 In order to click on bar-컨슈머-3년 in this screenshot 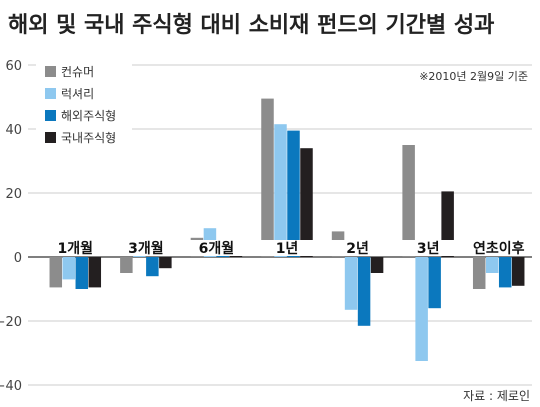, I will do `click(408, 201)`.